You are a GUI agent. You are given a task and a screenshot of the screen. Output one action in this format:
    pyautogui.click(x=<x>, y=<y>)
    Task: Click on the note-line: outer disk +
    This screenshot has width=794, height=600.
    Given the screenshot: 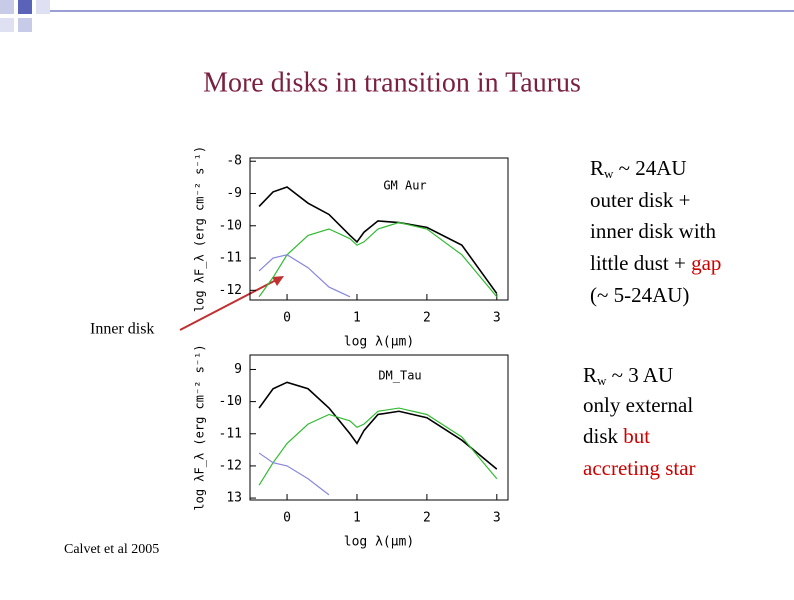 What is the action you would take?
    pyautogui.click(x=640, y=200)
    